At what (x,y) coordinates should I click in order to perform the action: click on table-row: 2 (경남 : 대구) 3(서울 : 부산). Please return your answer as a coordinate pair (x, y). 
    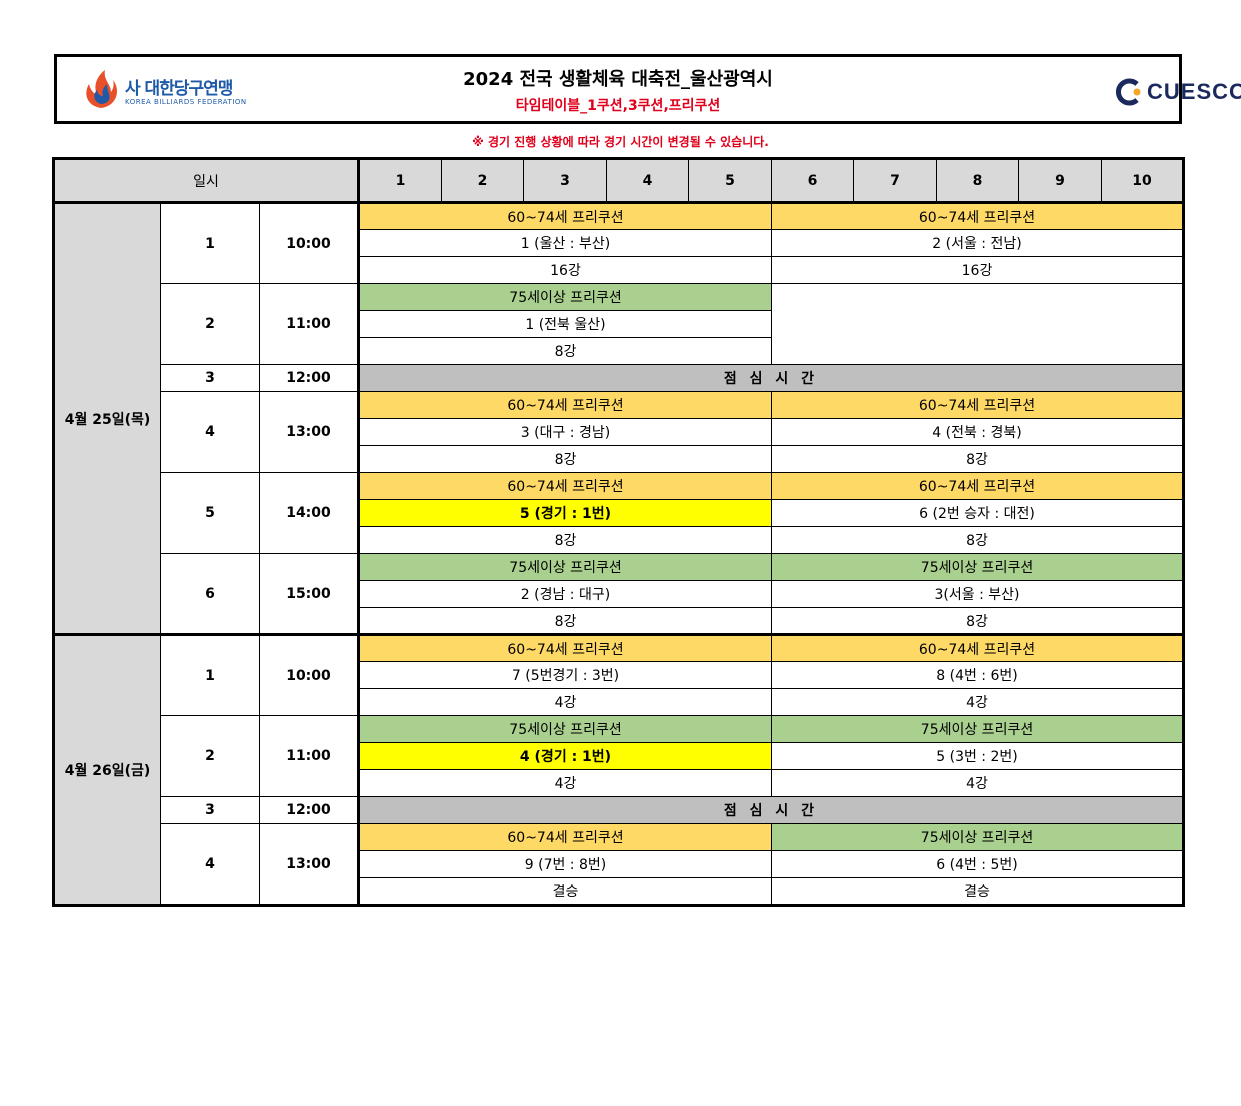
    Looking at the image, I should click on (619, 594).